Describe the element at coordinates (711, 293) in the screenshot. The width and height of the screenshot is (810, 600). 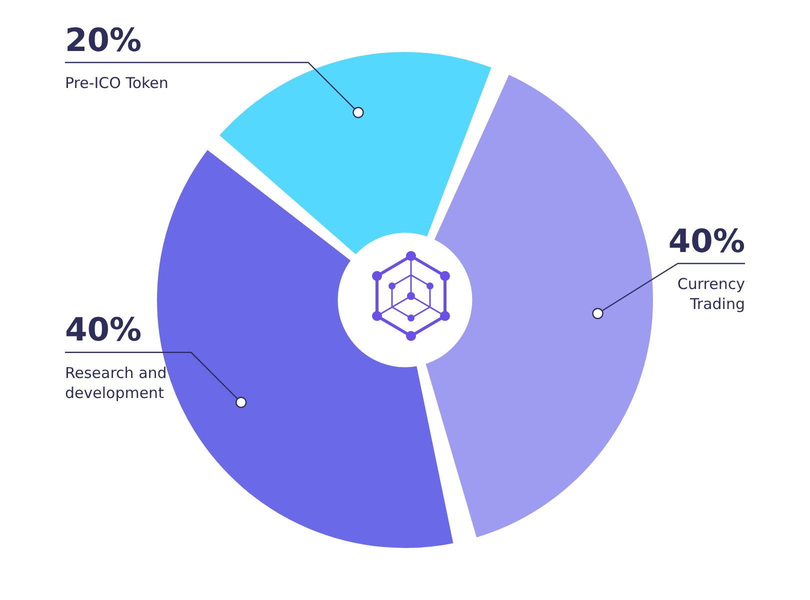
I see `slice-label: Currency Trading` at that location.